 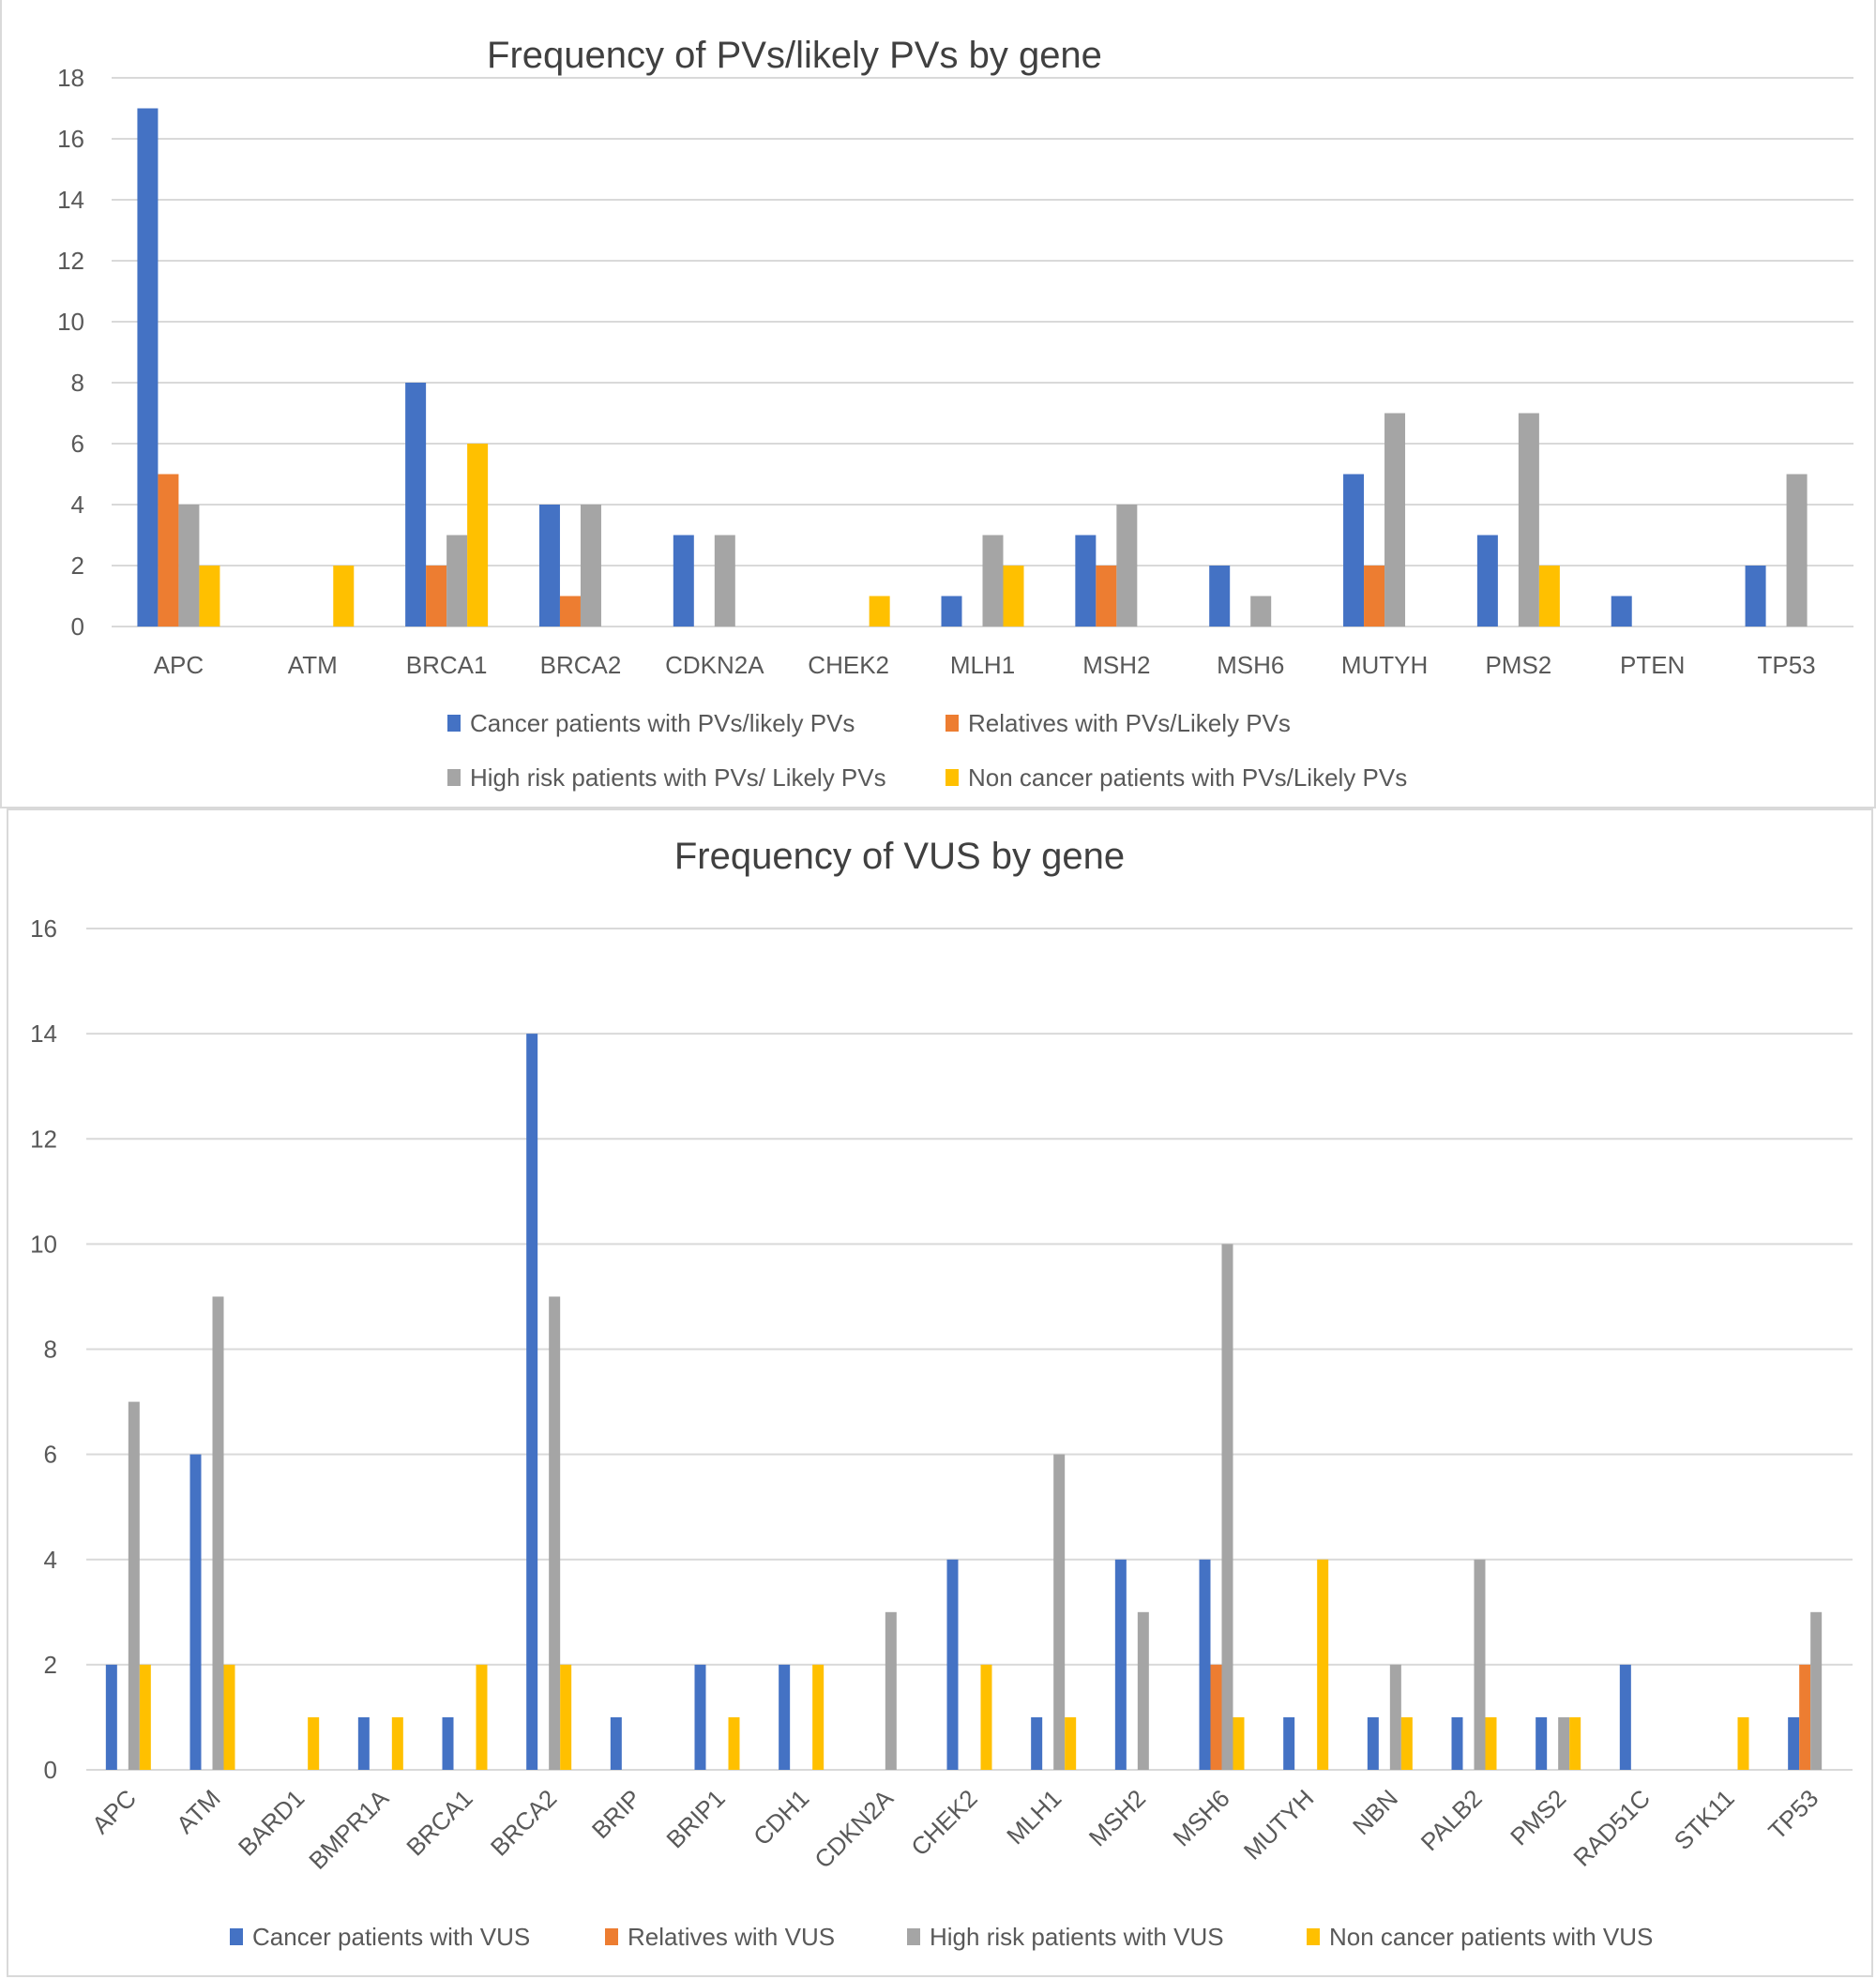 I want to click on y-tick-label: 16, so click(x=43, y=929).